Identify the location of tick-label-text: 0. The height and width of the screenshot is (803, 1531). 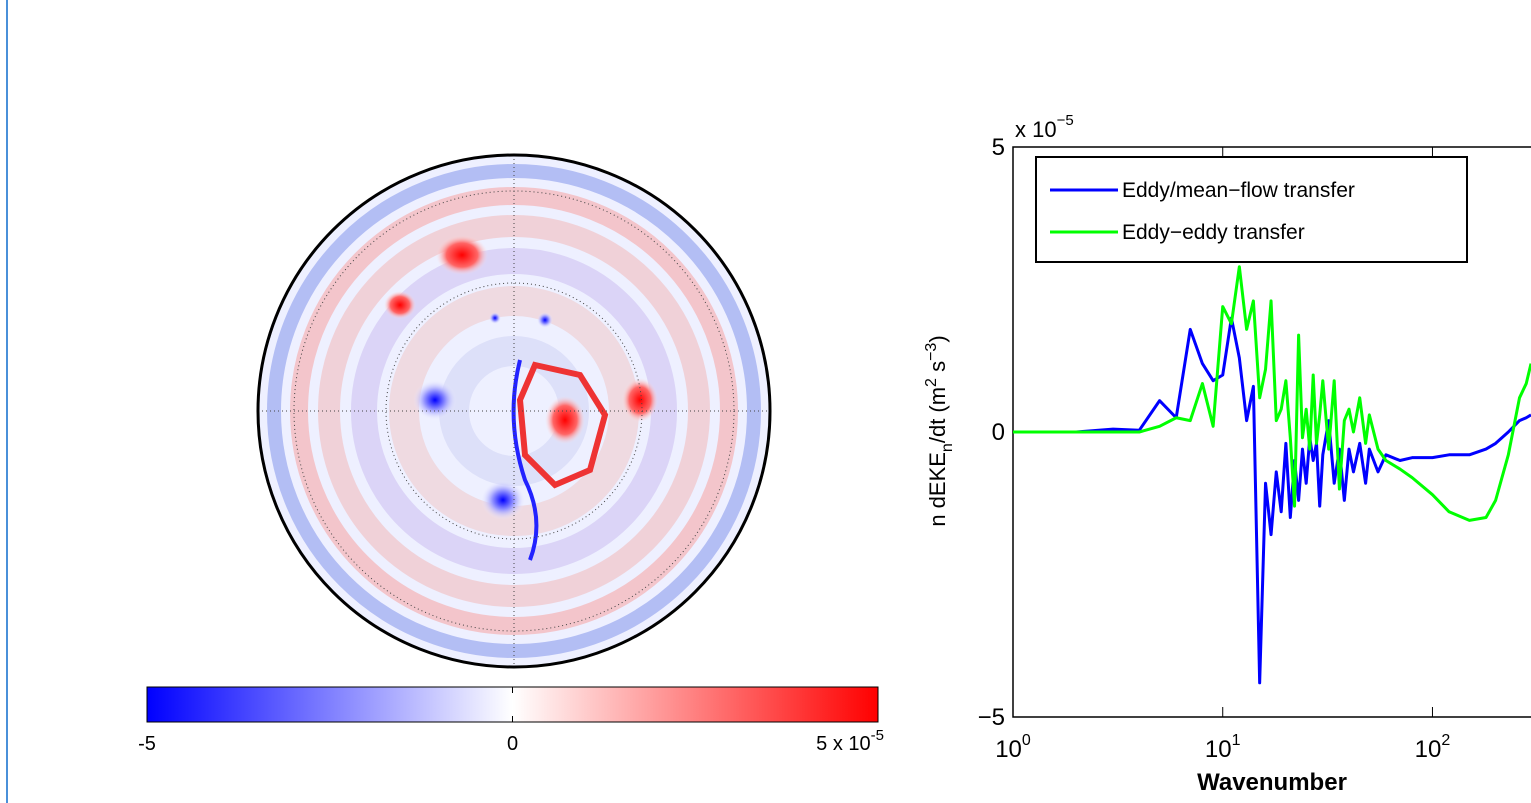
(512, 744).